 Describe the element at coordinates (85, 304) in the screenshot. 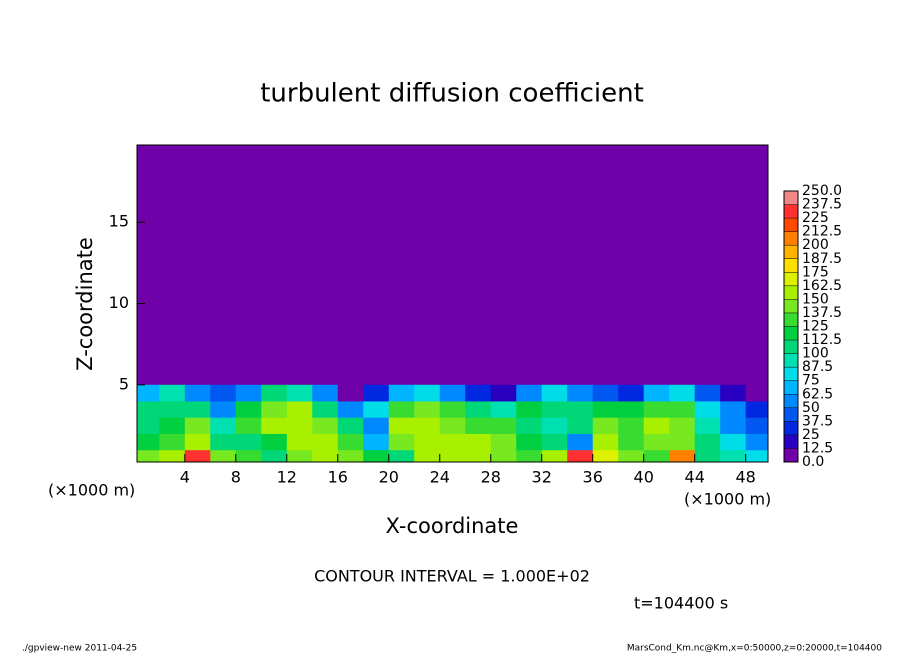

I see `y-axis-title: Z-coordinate` at that location.